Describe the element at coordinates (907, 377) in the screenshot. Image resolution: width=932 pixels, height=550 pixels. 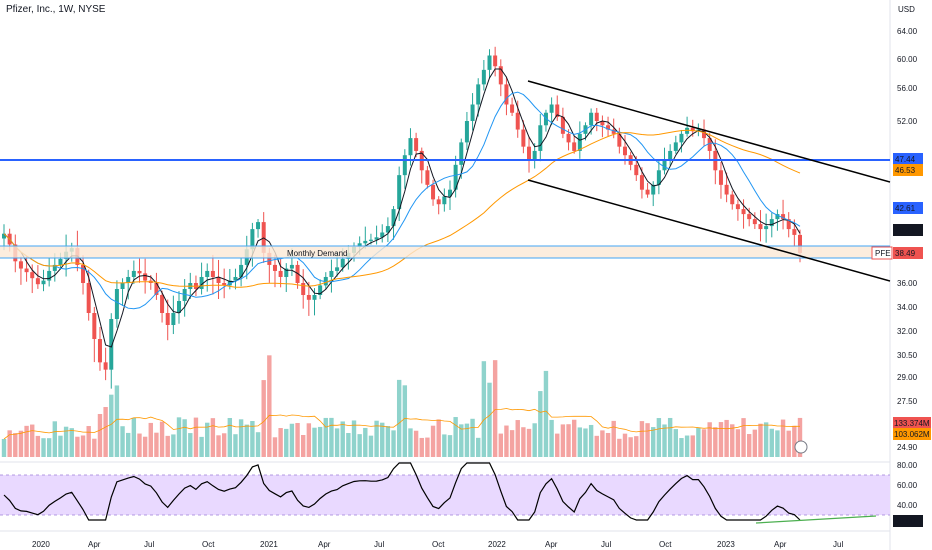
I see `price-tick-label: 29.00` at that location.